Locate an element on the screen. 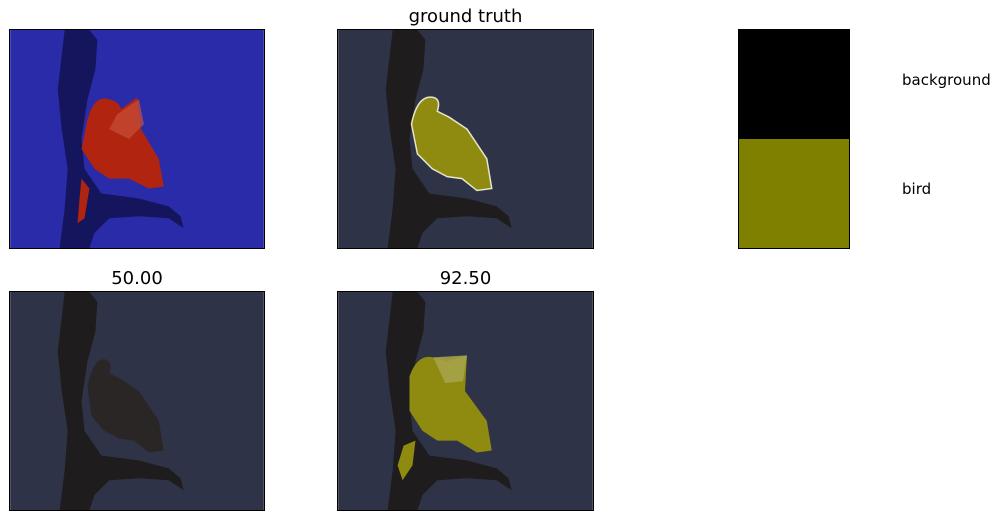 Image resolution: width=1008 pixels, height=521 pixels. prediction-1-score-title: 50.00 is located at coordinates (137, 278).